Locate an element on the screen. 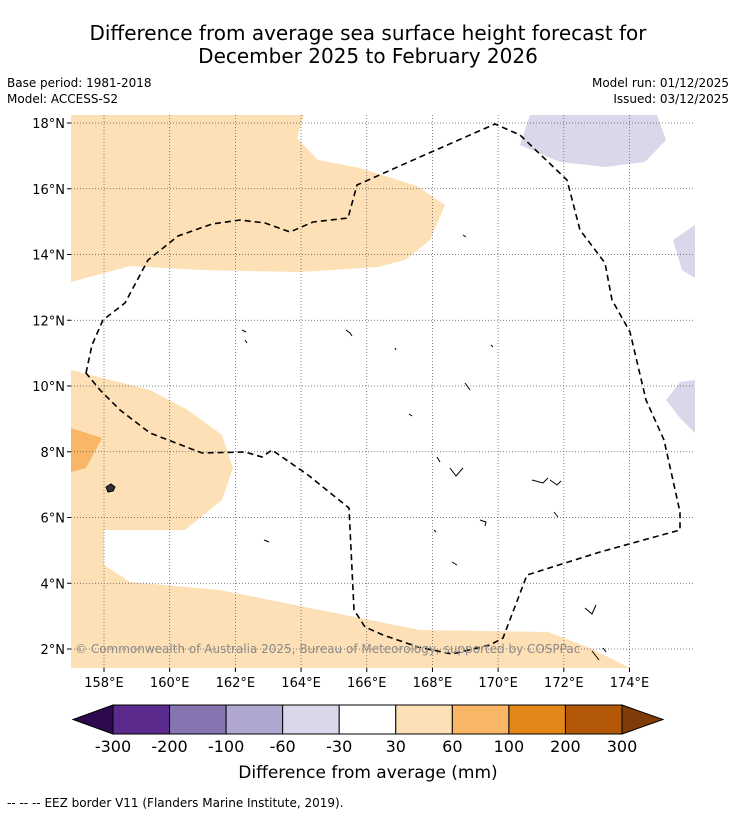 This screenshot has width=736, height=820. lon-tick-label: 158°E is located at coordinates (104, 683).